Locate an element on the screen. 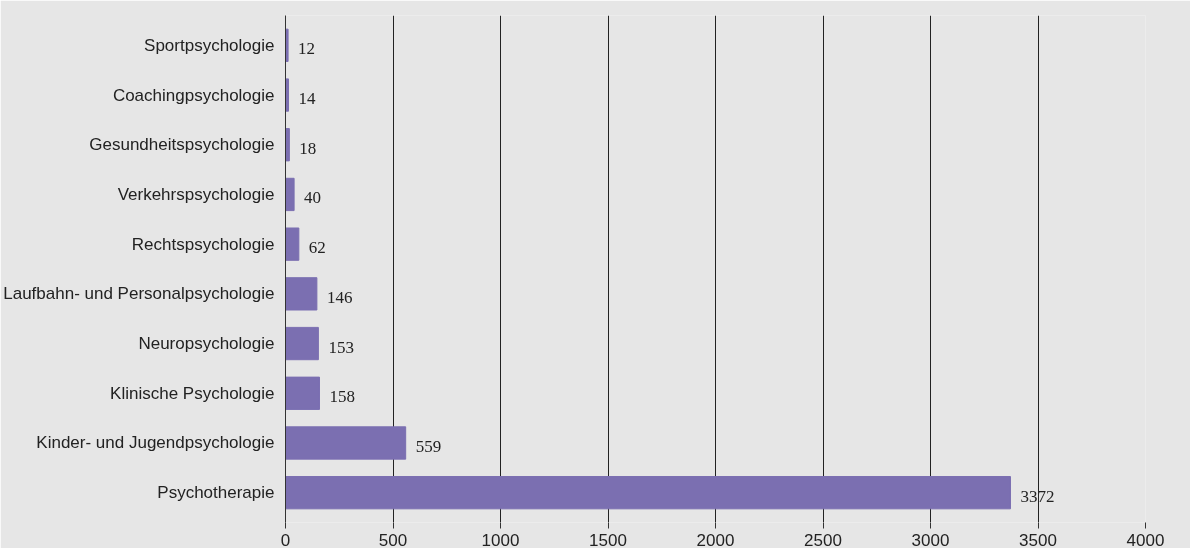 This screenshot has width=1198, height=554. x-tick-label: 1500 is located at coordinates (608, 540).